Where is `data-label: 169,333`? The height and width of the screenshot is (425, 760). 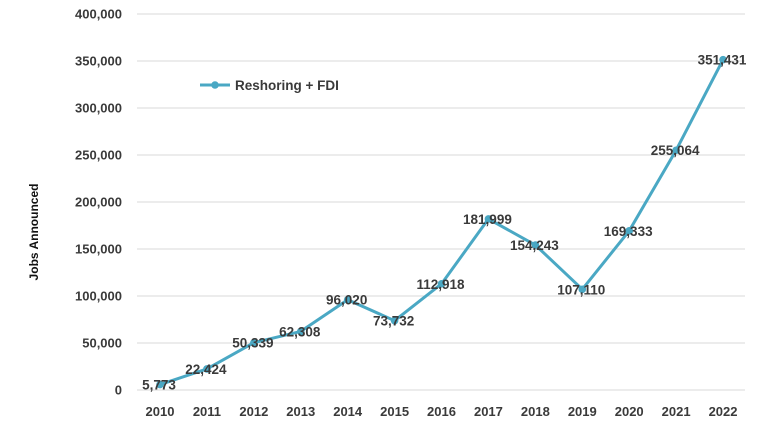 data-label: 169,333 is located at coordinates (628, 231).